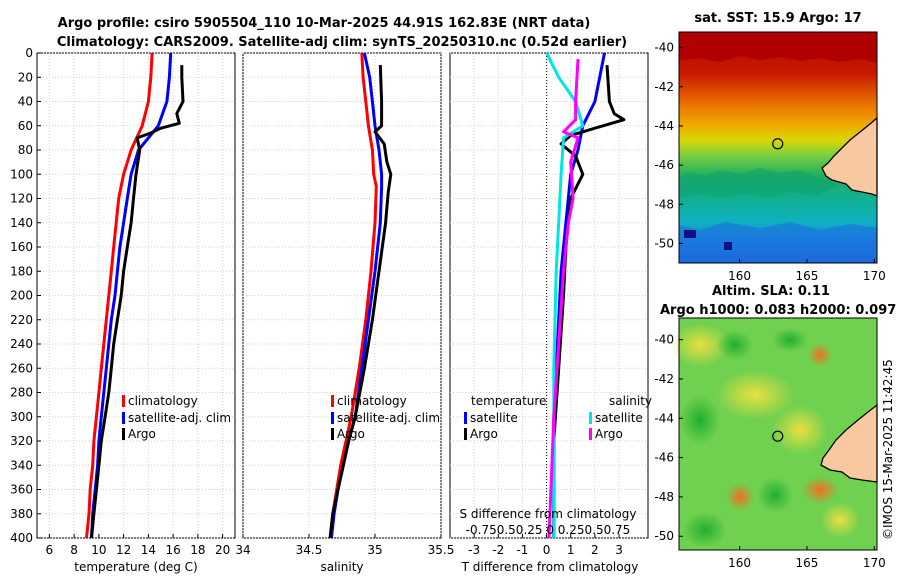  Describe the element at coordinates (21, 174) in the screenshot. I see `y-tick-label: 100` at that location.